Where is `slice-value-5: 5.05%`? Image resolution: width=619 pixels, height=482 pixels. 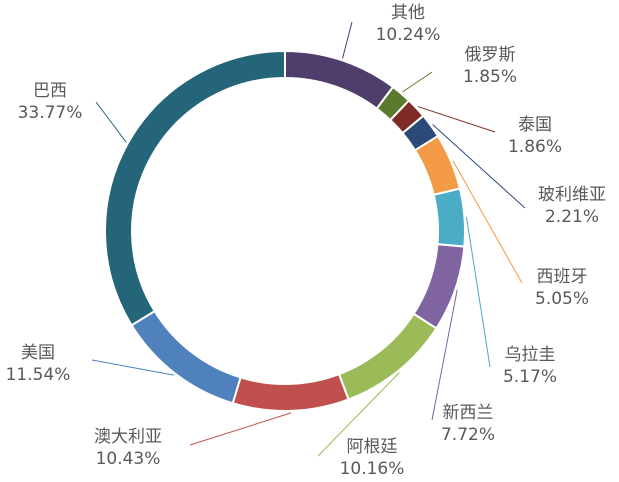 slice-value-5: 5.05% is located at coordinates (562, 299).